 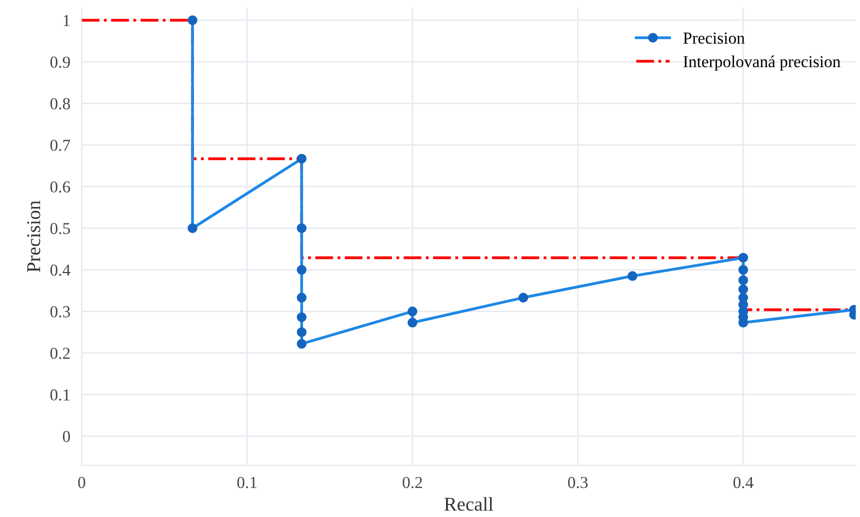 I want to click on x-tick-label: 0, so click(x=82, y=482).